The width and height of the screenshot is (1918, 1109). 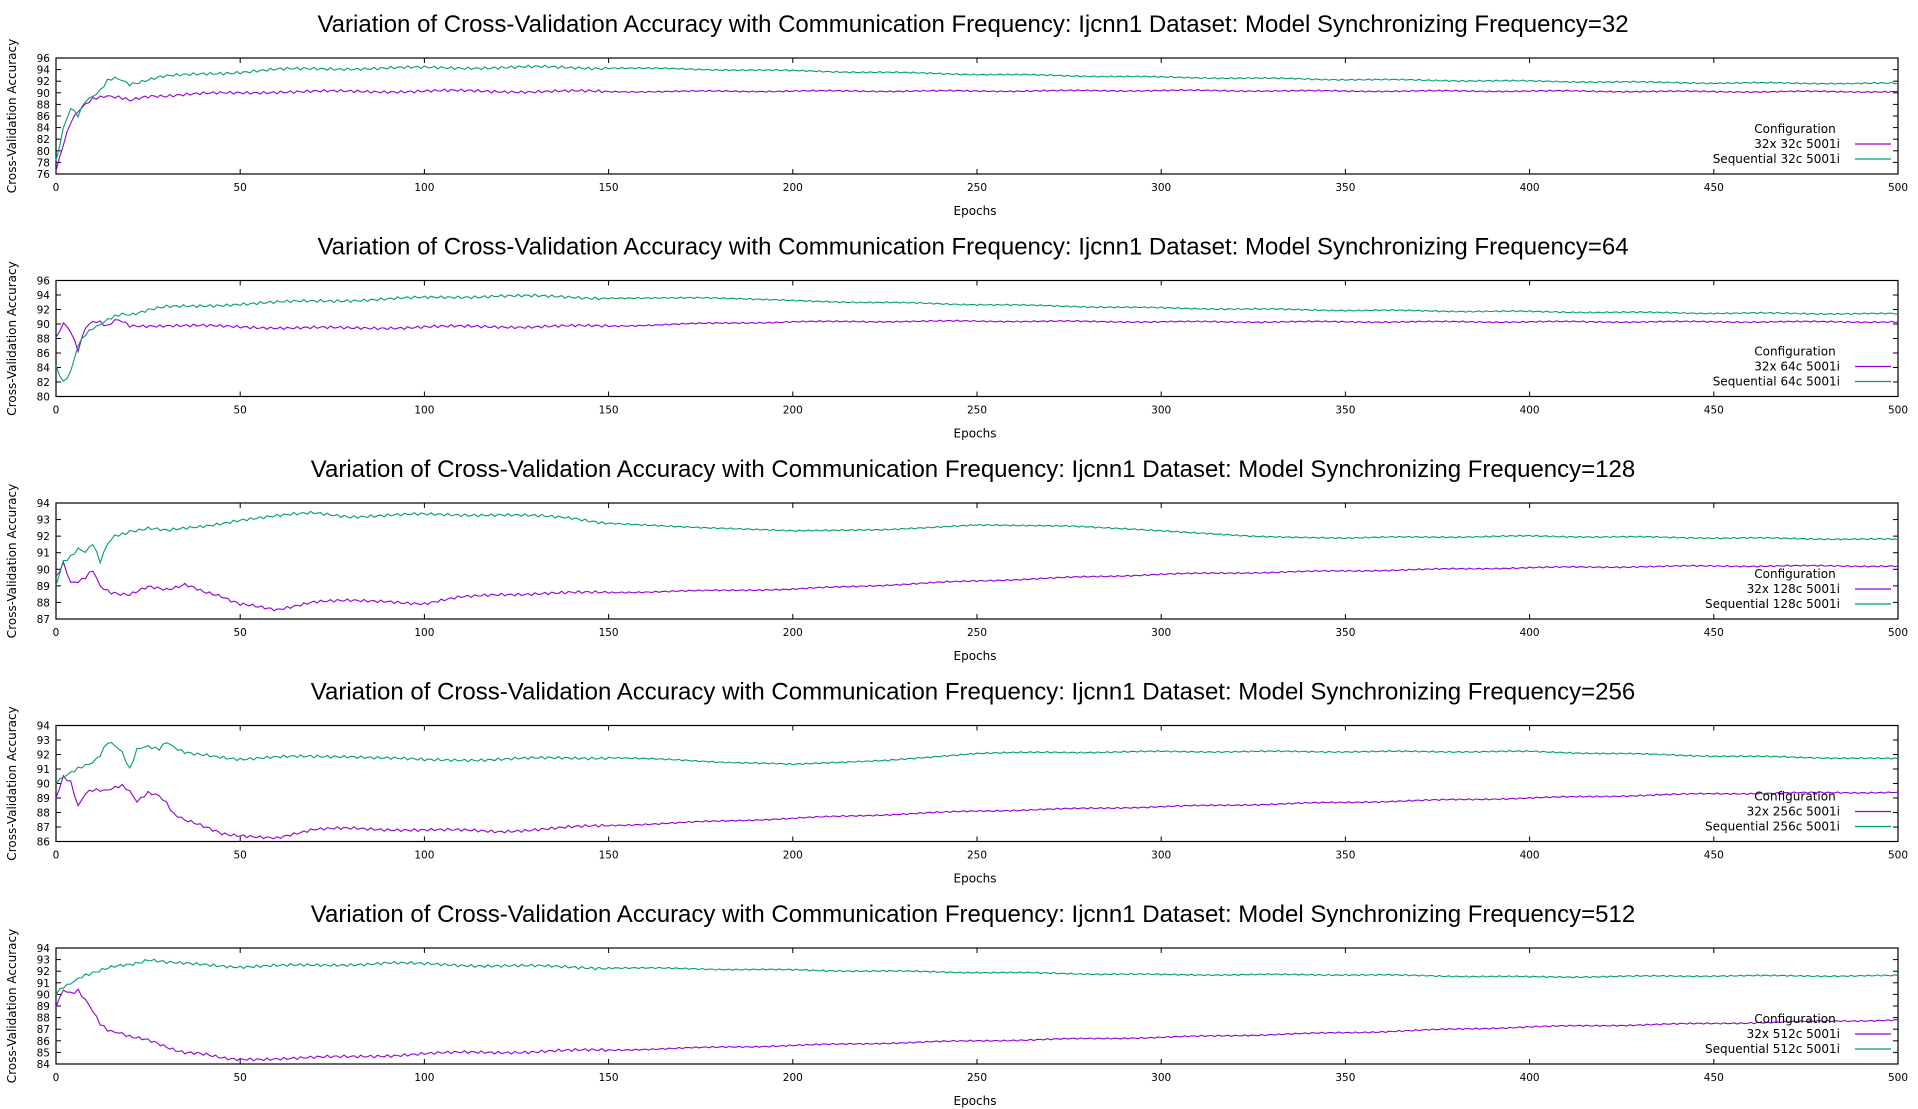 What do you see at coordinates (43, 1053) in the screenshot?
I see `y-tick-label: 85` at bounding box center [43, 1053].